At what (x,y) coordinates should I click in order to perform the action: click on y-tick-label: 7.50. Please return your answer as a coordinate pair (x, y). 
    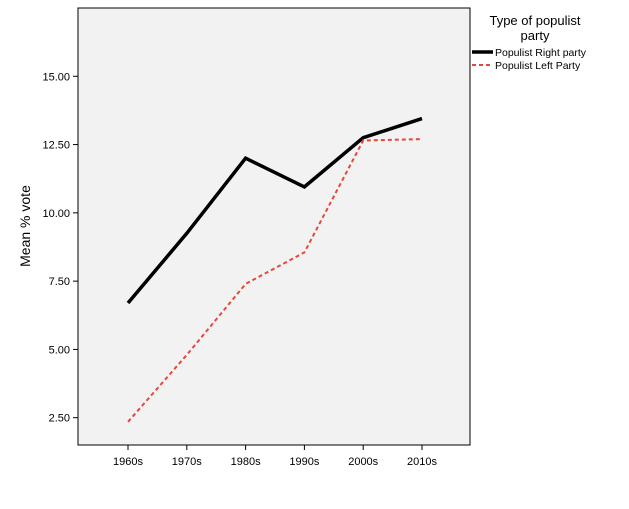
    Looking at the image, I should click on (59, 282).